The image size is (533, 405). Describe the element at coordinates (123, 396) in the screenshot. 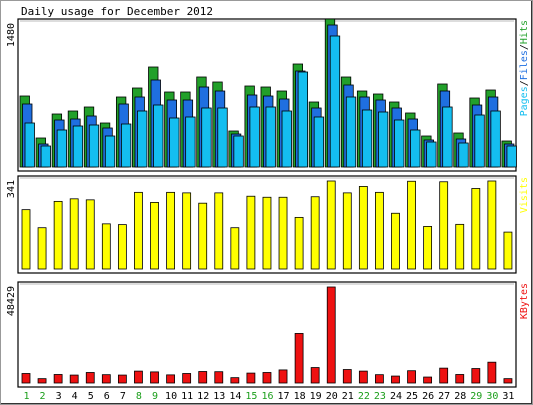

I see `x-tick-label-7: 7` at that location.